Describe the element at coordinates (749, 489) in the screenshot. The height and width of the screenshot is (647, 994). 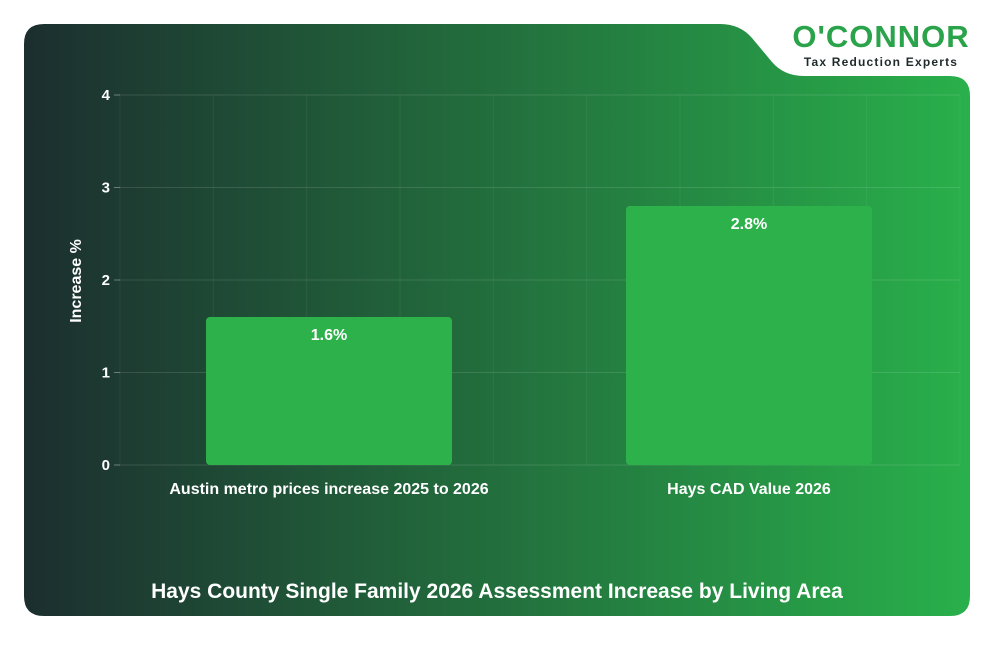
I see `x-category-label: Hays CAD Value 2026` at that location.